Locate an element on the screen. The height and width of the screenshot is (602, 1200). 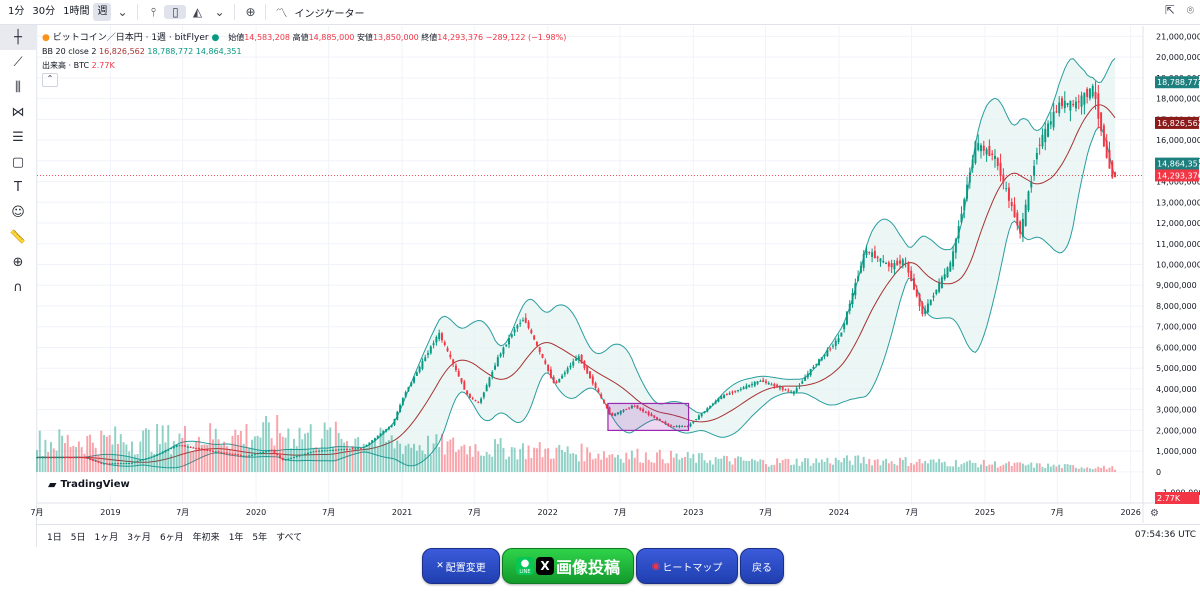
layout-change-button: ✕ 配置変更 is located at coordinates (461, 566).